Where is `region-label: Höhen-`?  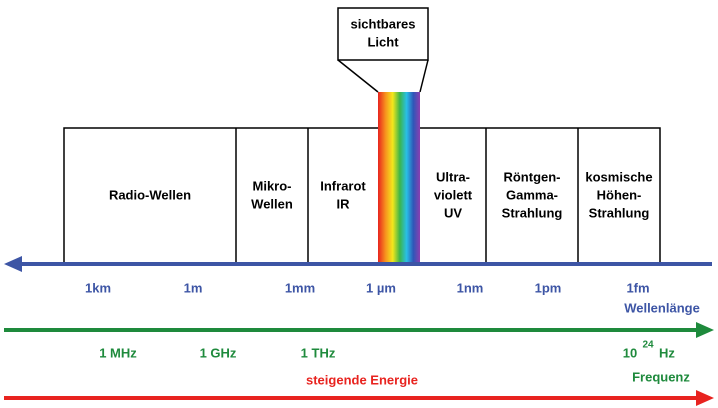
region-label: Höhen- is located at coordinates (619, 194).